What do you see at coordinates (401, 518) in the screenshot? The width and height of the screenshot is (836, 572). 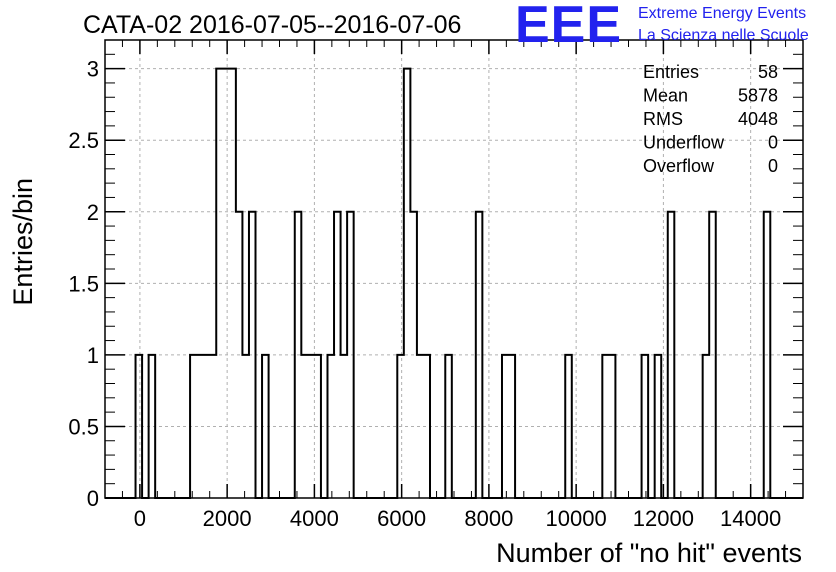 I see `x-tick-label: 6000` at bounding box center [401, 518].